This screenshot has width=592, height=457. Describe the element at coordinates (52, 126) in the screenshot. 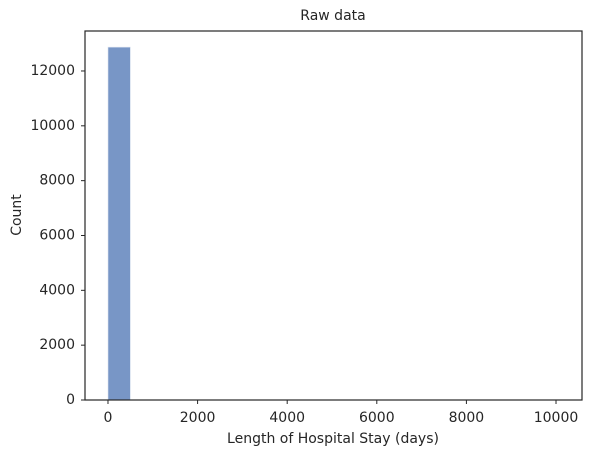

I see `y-tick-label: 10000` at that location.